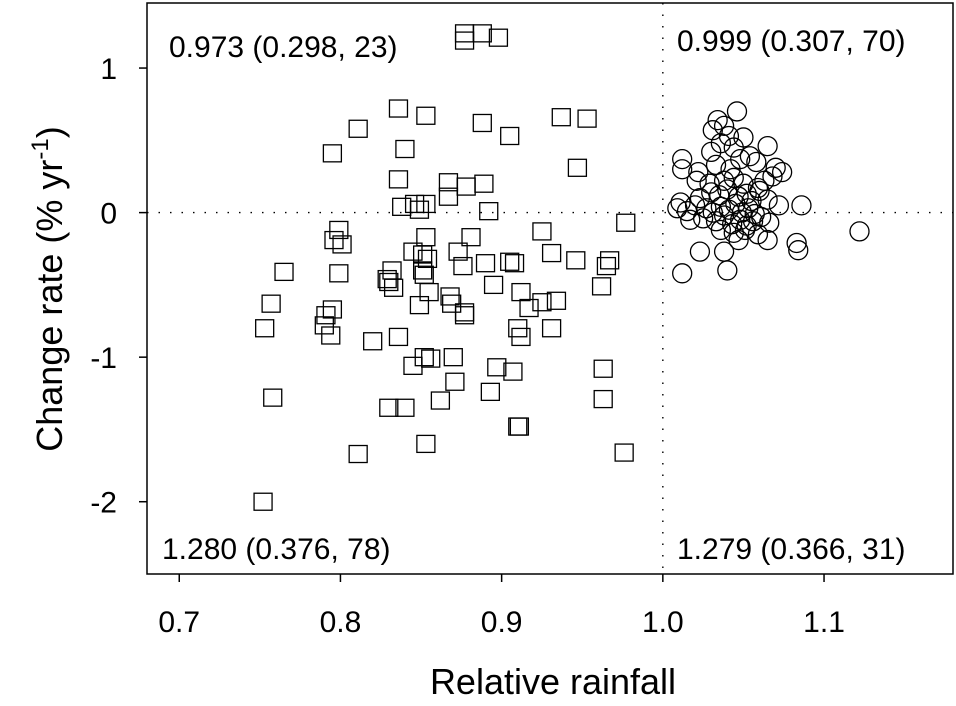  I want to click on y-tick-label: -1, so click(103, 358).